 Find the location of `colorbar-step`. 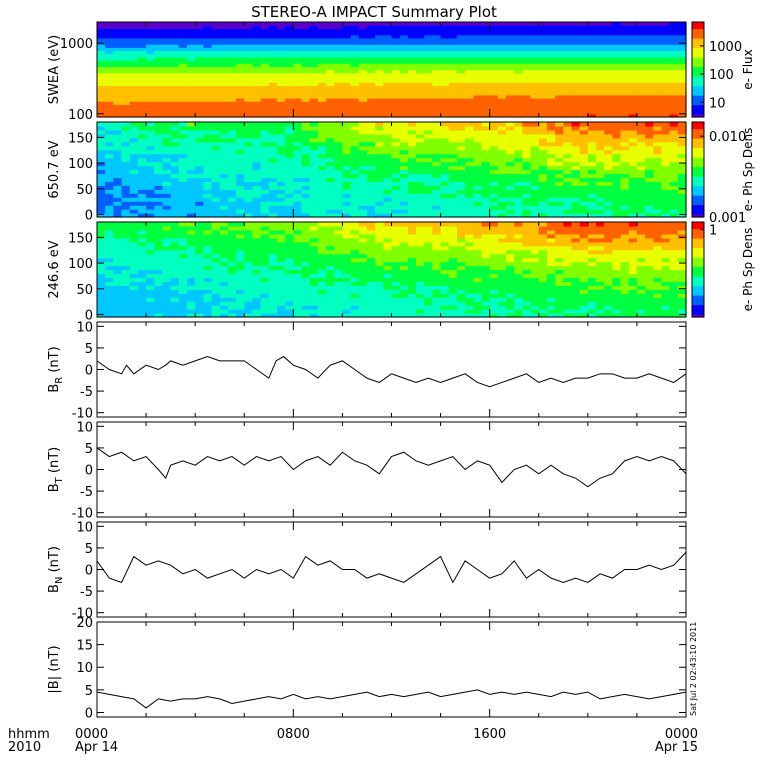

colorbar-step is located at coordinates (698, 90).